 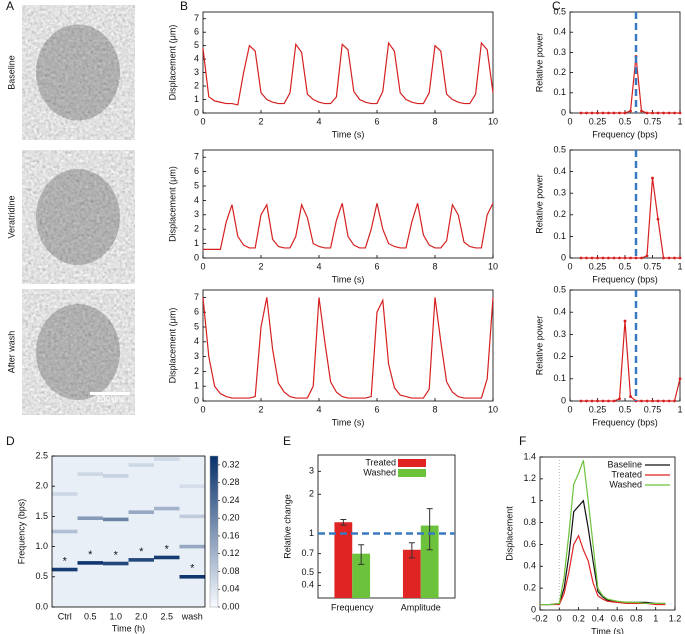 What do you see at coordinates (41, 606) in the screenshot?
I see `y-tick-label: 0.0` at bounding box center [41, 606].